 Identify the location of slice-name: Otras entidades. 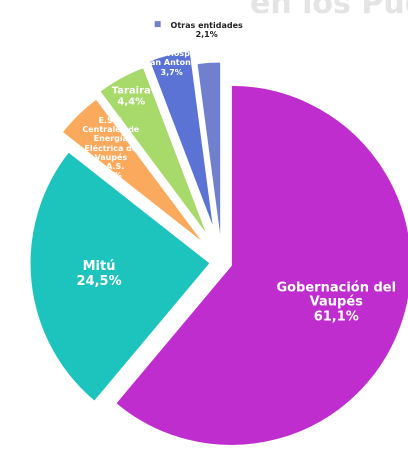
(206, 25).